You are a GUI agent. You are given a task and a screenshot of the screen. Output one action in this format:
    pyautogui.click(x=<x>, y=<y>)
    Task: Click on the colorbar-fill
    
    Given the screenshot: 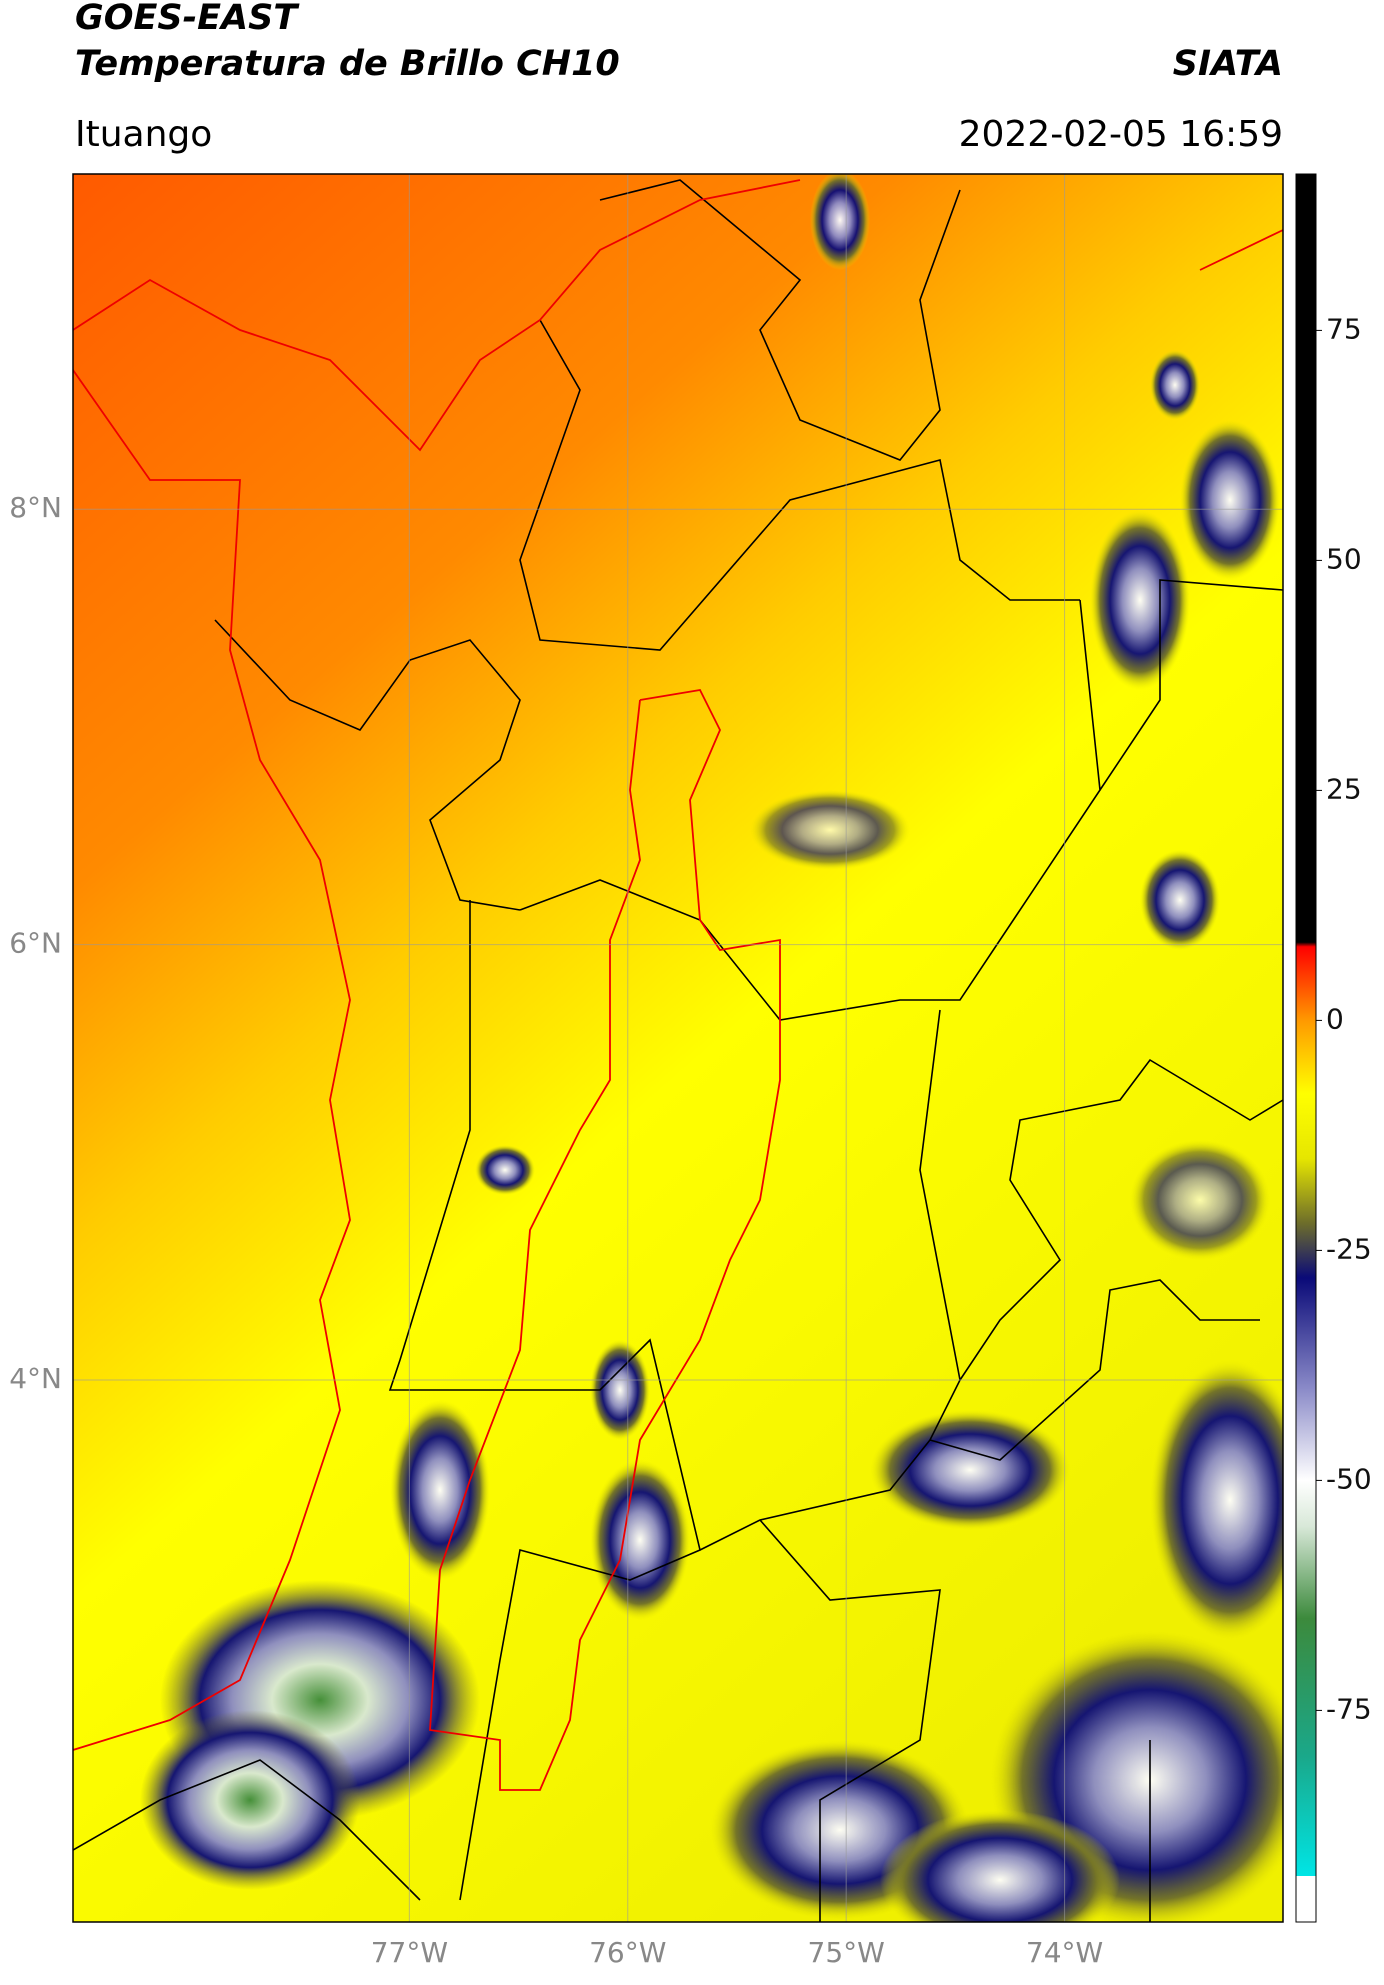 What is the action you would take?
    pyautogui.click(x=1306, y=1048)
    